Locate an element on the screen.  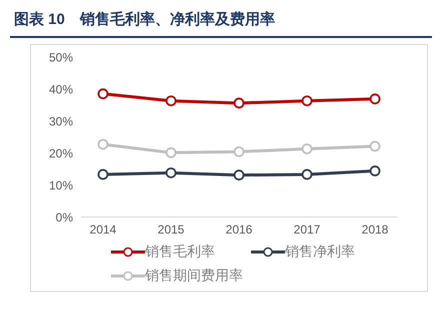
x-tick-label: 2014 is located at coordinates (103, 229).